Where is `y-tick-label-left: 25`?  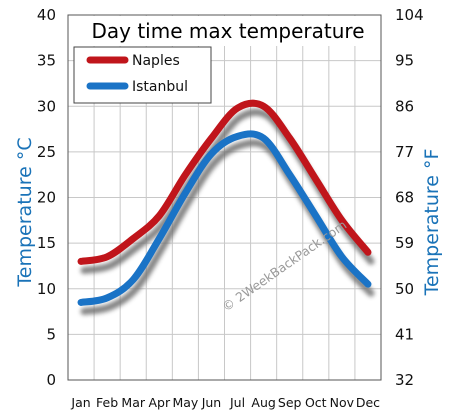
y-tick-label-left: 25 is located at coordinates (46, 152).